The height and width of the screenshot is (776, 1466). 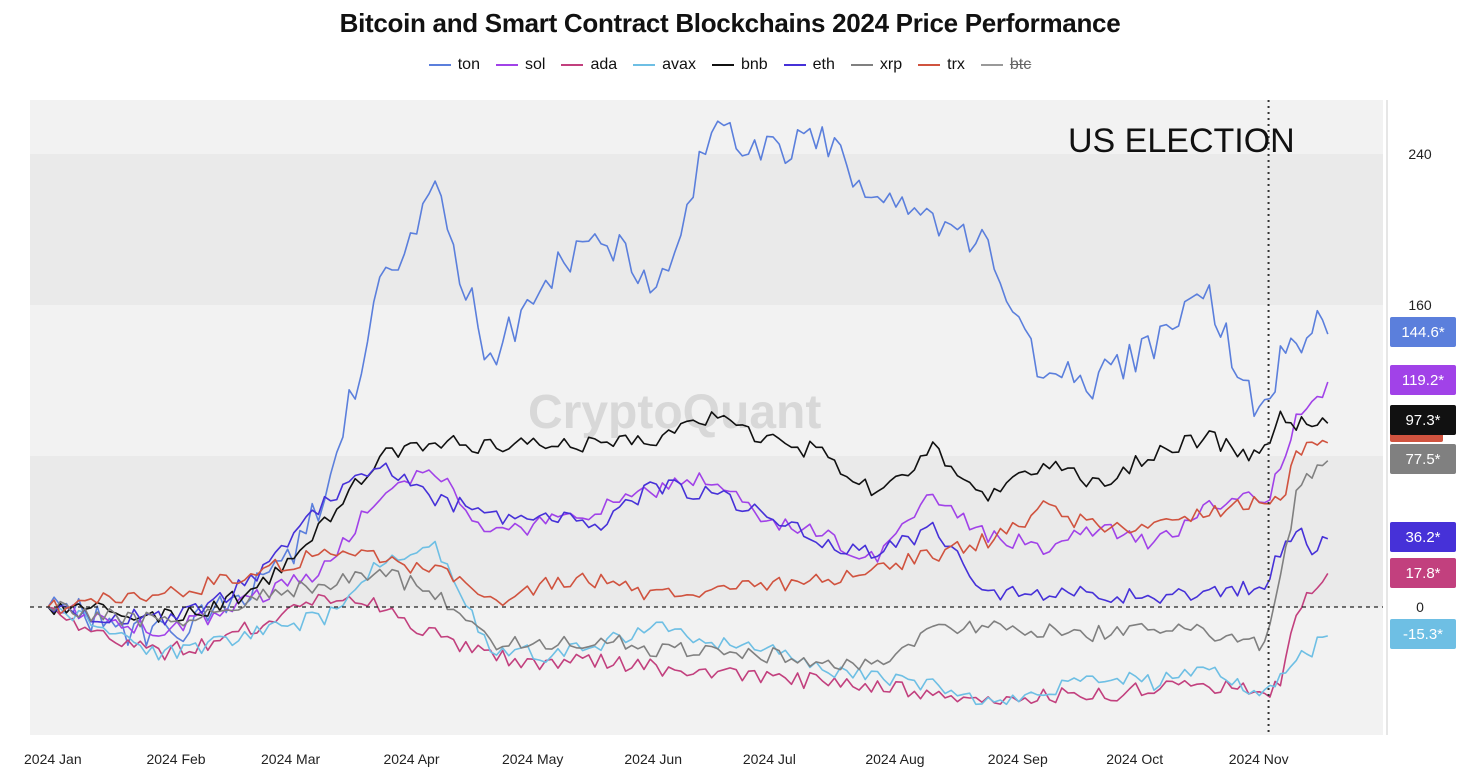 I want to click on legend-label: btc, so click(x=1020, y=64).